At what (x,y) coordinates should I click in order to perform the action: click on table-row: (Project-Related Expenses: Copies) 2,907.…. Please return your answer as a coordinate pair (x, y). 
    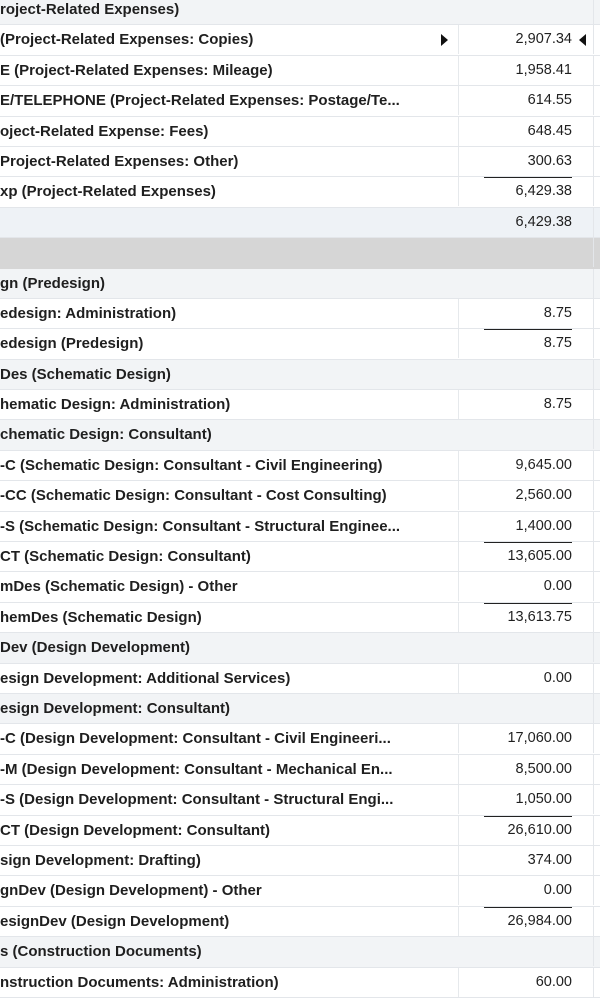
    Looking at the image, I should click on (300, 40).